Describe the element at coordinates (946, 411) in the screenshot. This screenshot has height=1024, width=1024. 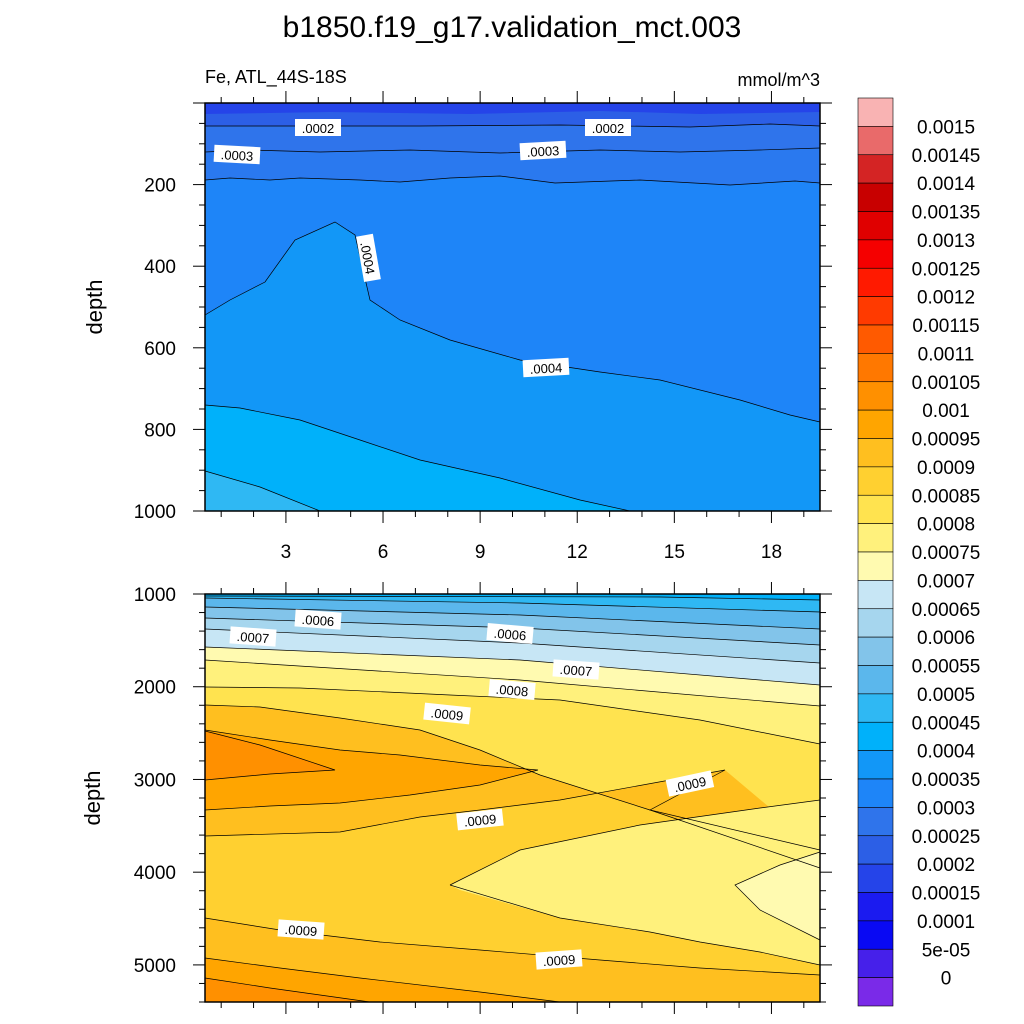
I see `colorbar-label: 0.001` at that location.